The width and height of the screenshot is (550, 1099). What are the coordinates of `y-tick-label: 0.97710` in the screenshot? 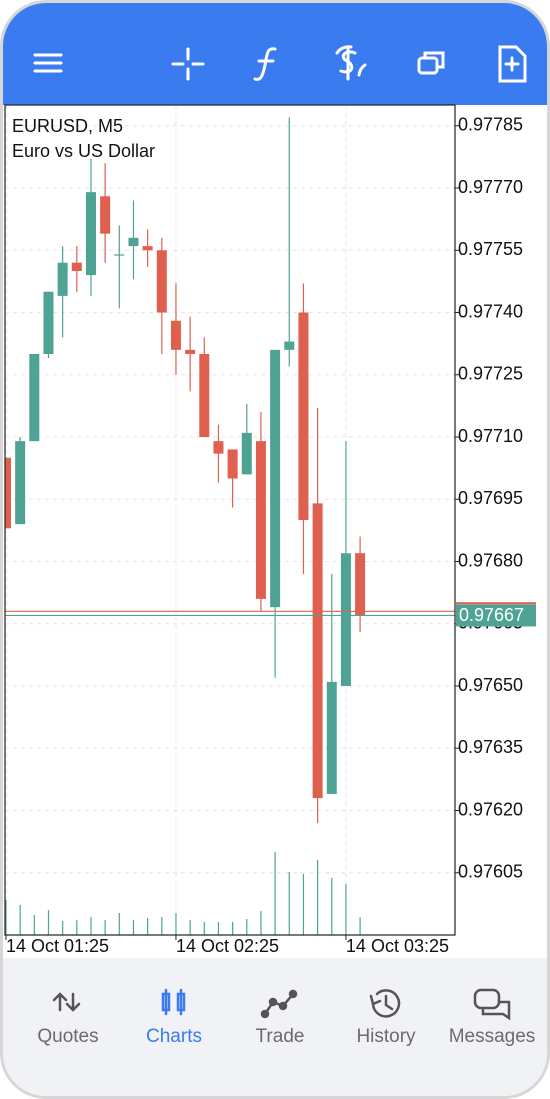 It's located at (490, 436).